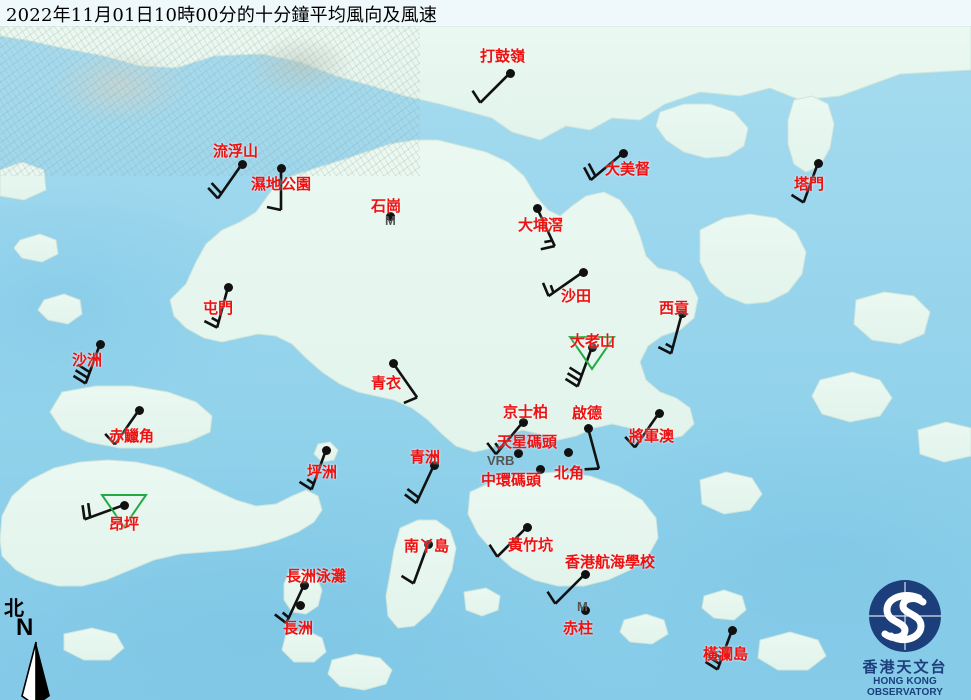 This screenshot has height=700, width=971. What do you see at coordinates (425, 457) in the screenshot?
I see `station-label: 青洲` at bounding box center [425, 457].